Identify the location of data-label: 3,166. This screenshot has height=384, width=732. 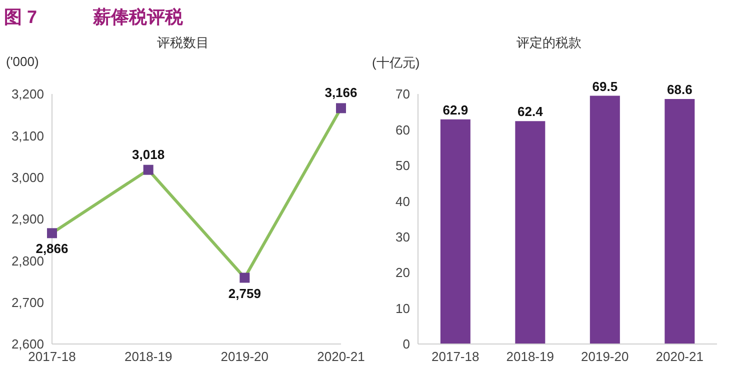
(341, 92).